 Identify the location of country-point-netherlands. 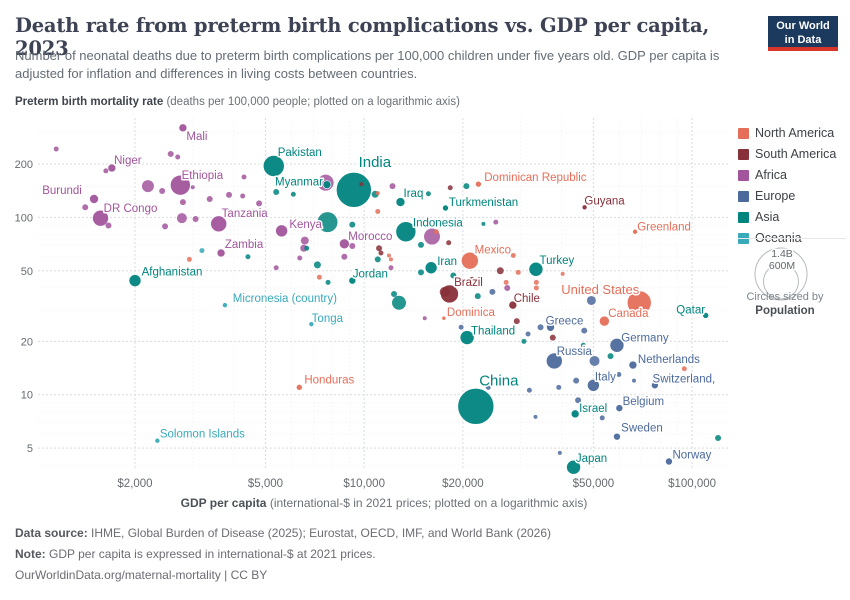
(633, 365).